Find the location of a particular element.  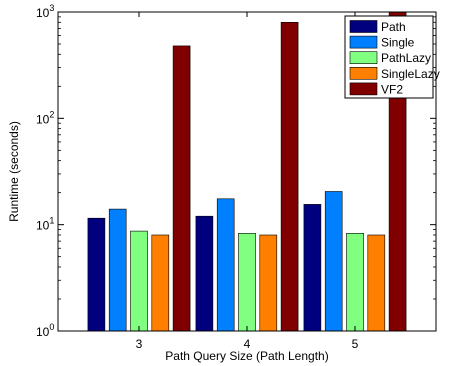

y-tick-label: 10¹ is located at coordinates (45, 224).